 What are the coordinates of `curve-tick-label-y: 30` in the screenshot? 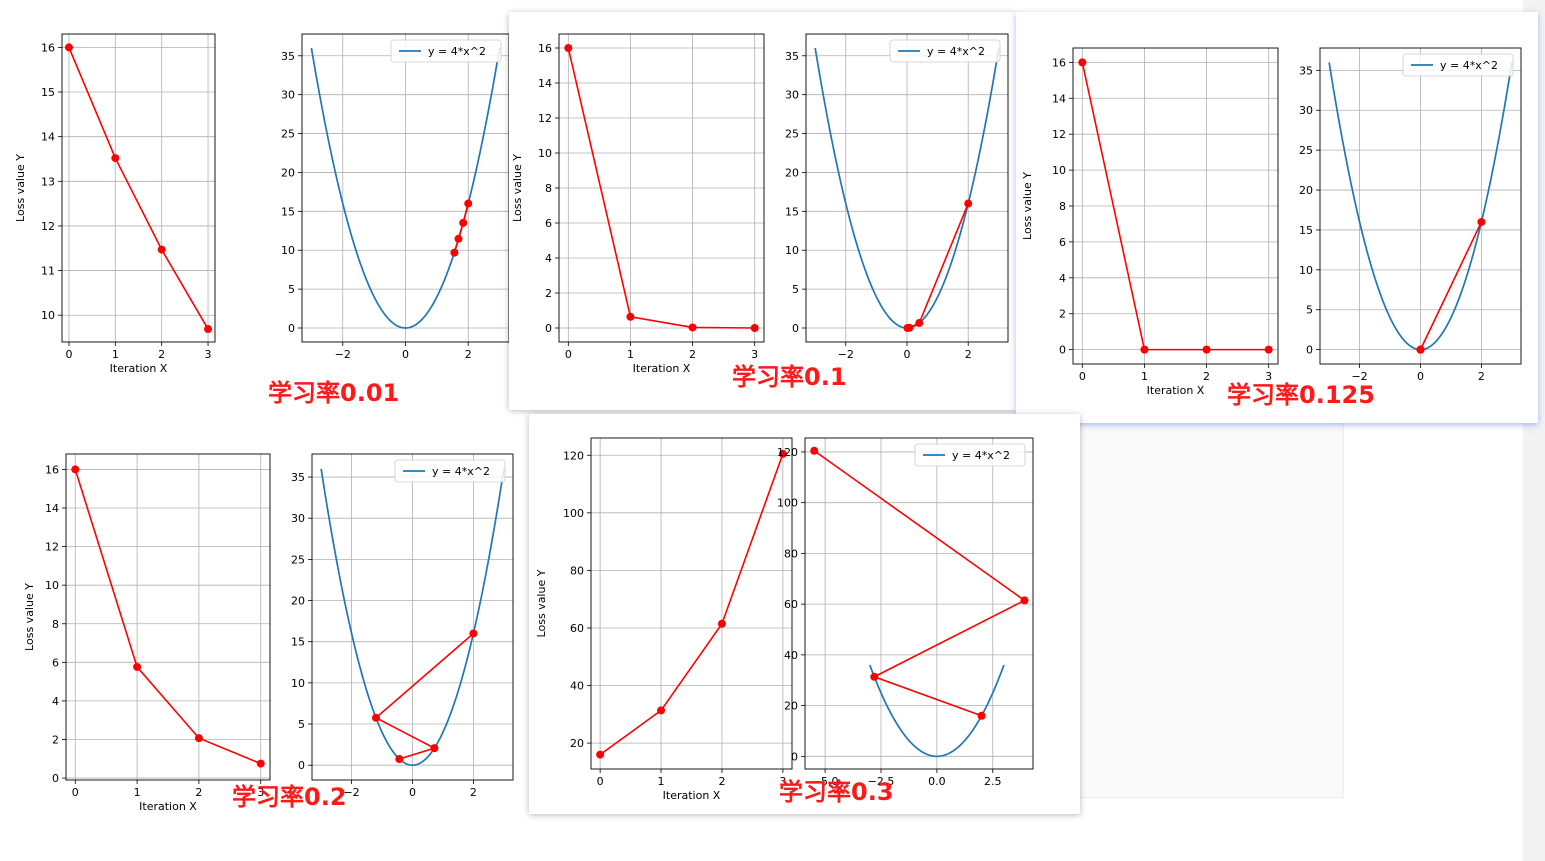 It's located at (298, 518).